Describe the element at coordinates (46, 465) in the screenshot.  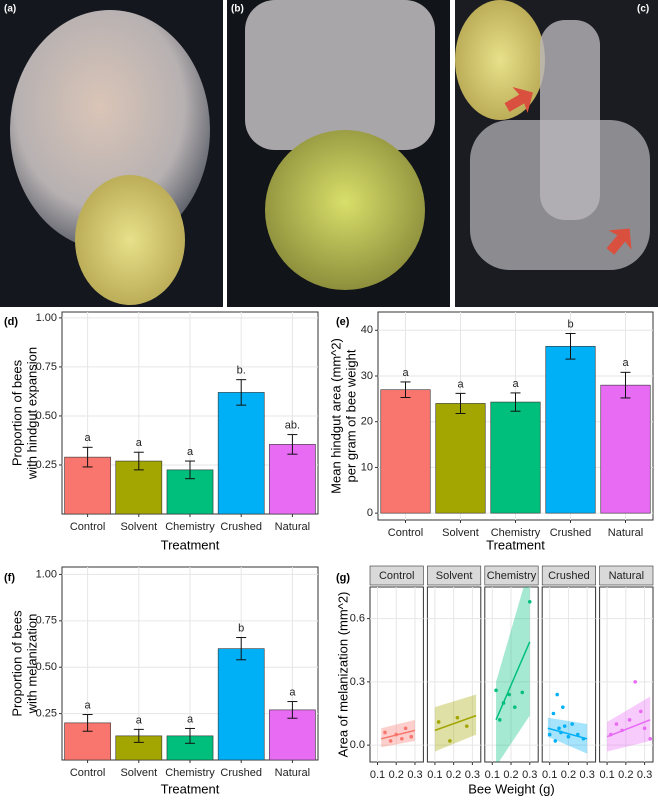
I see `y-tick-label: 0.25` at that location.